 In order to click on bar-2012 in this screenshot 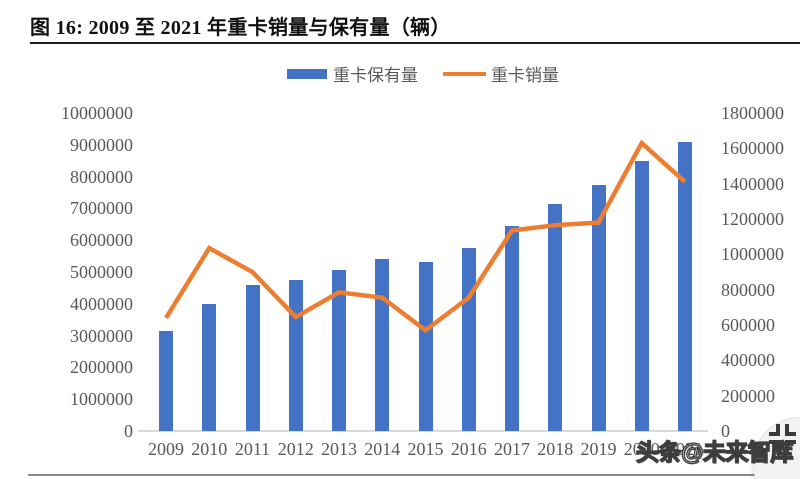, I will do `click(295, 355)`.